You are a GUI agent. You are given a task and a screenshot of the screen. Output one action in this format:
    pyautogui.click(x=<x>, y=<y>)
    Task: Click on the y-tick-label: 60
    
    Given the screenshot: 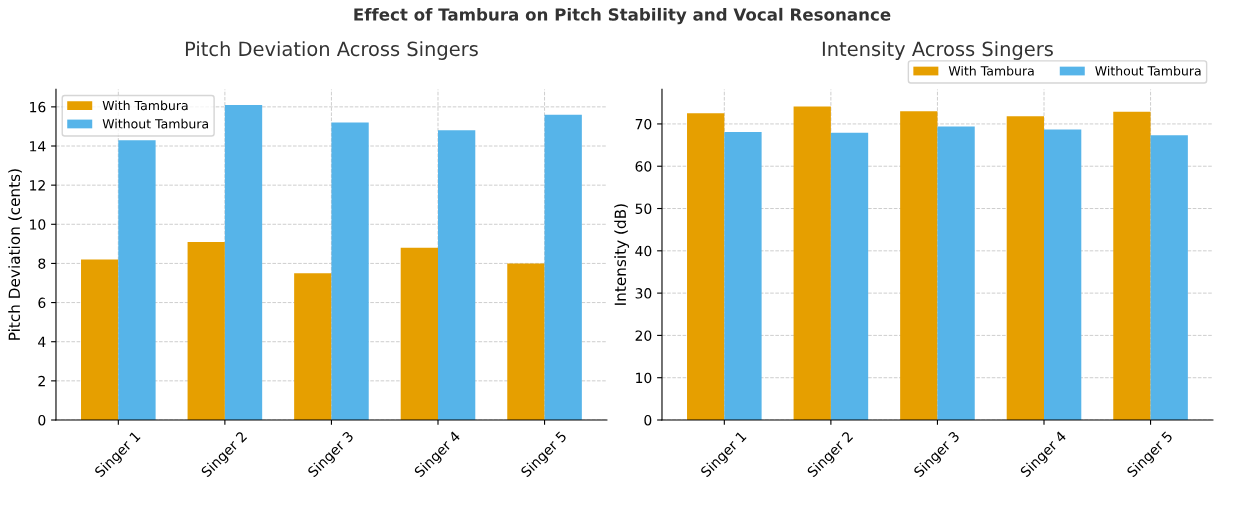 What is the action you would take?
    pyautogui.click(x=643, y=166)
    